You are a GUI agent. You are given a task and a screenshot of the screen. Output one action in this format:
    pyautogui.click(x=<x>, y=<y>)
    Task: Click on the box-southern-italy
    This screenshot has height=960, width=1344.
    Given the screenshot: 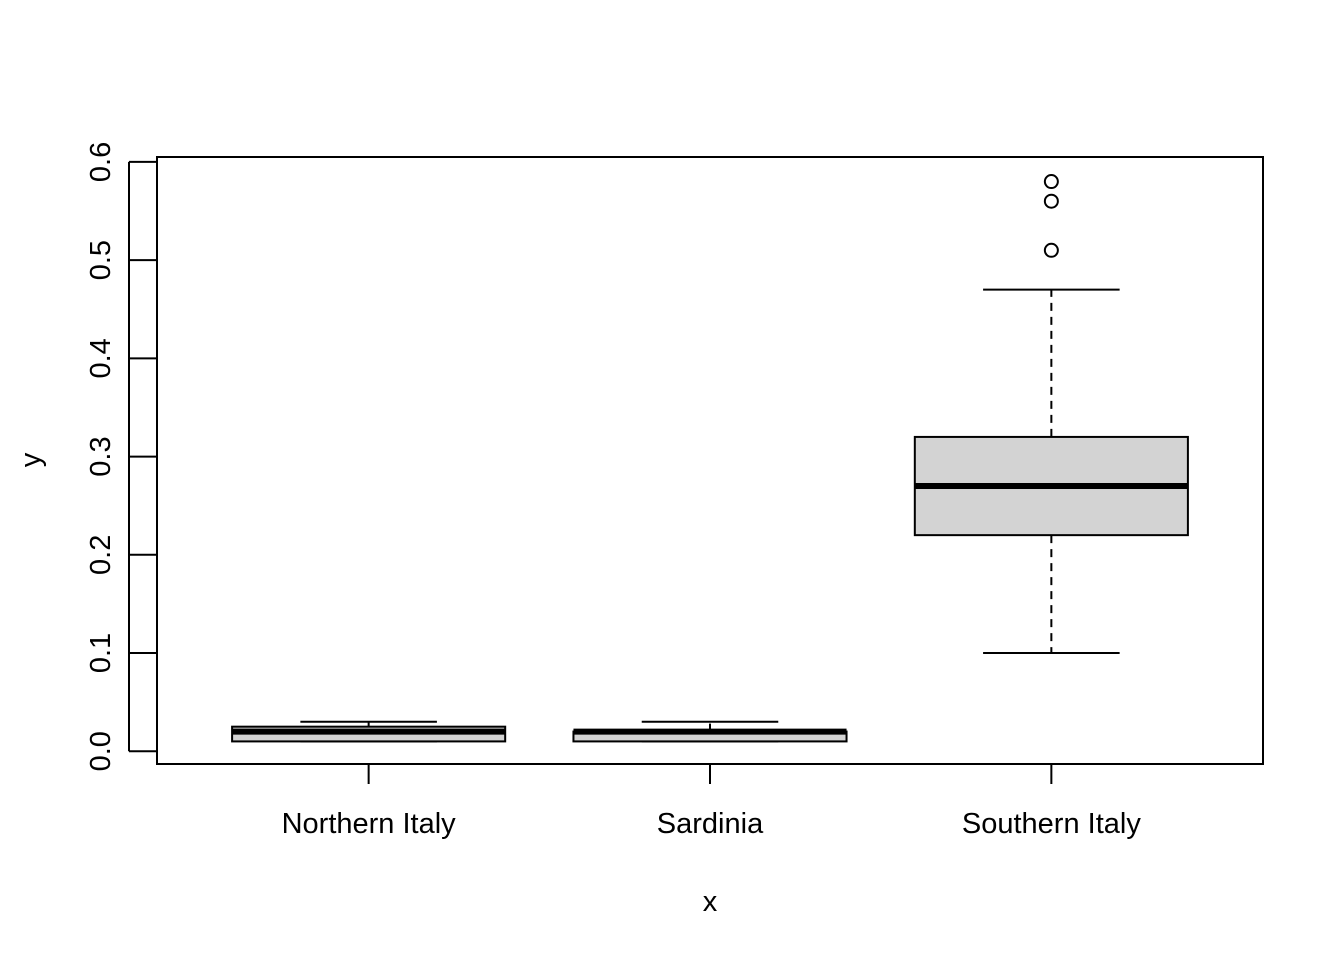 What is the action you would take?
    pyautogui.click(x=1051, y=414)
    